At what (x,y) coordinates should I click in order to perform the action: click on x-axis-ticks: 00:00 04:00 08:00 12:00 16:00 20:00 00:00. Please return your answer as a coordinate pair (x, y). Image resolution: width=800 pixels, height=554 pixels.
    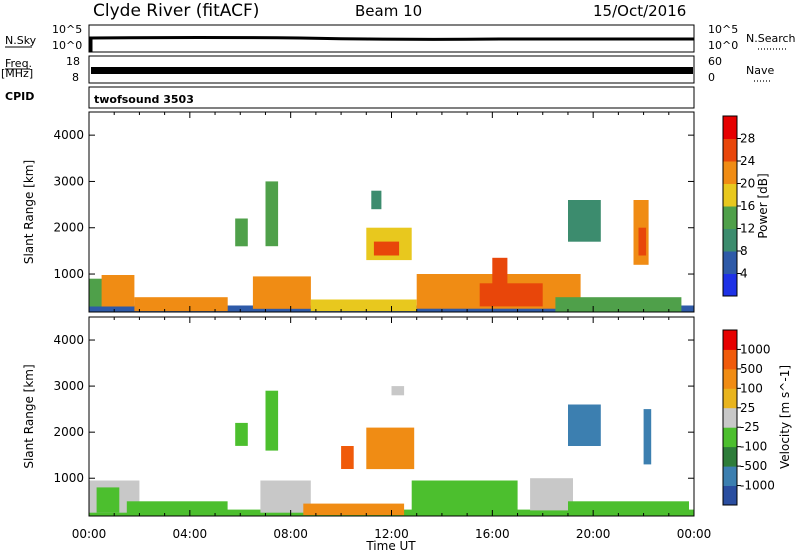
    Looking at the image, I should click on (392, 534).